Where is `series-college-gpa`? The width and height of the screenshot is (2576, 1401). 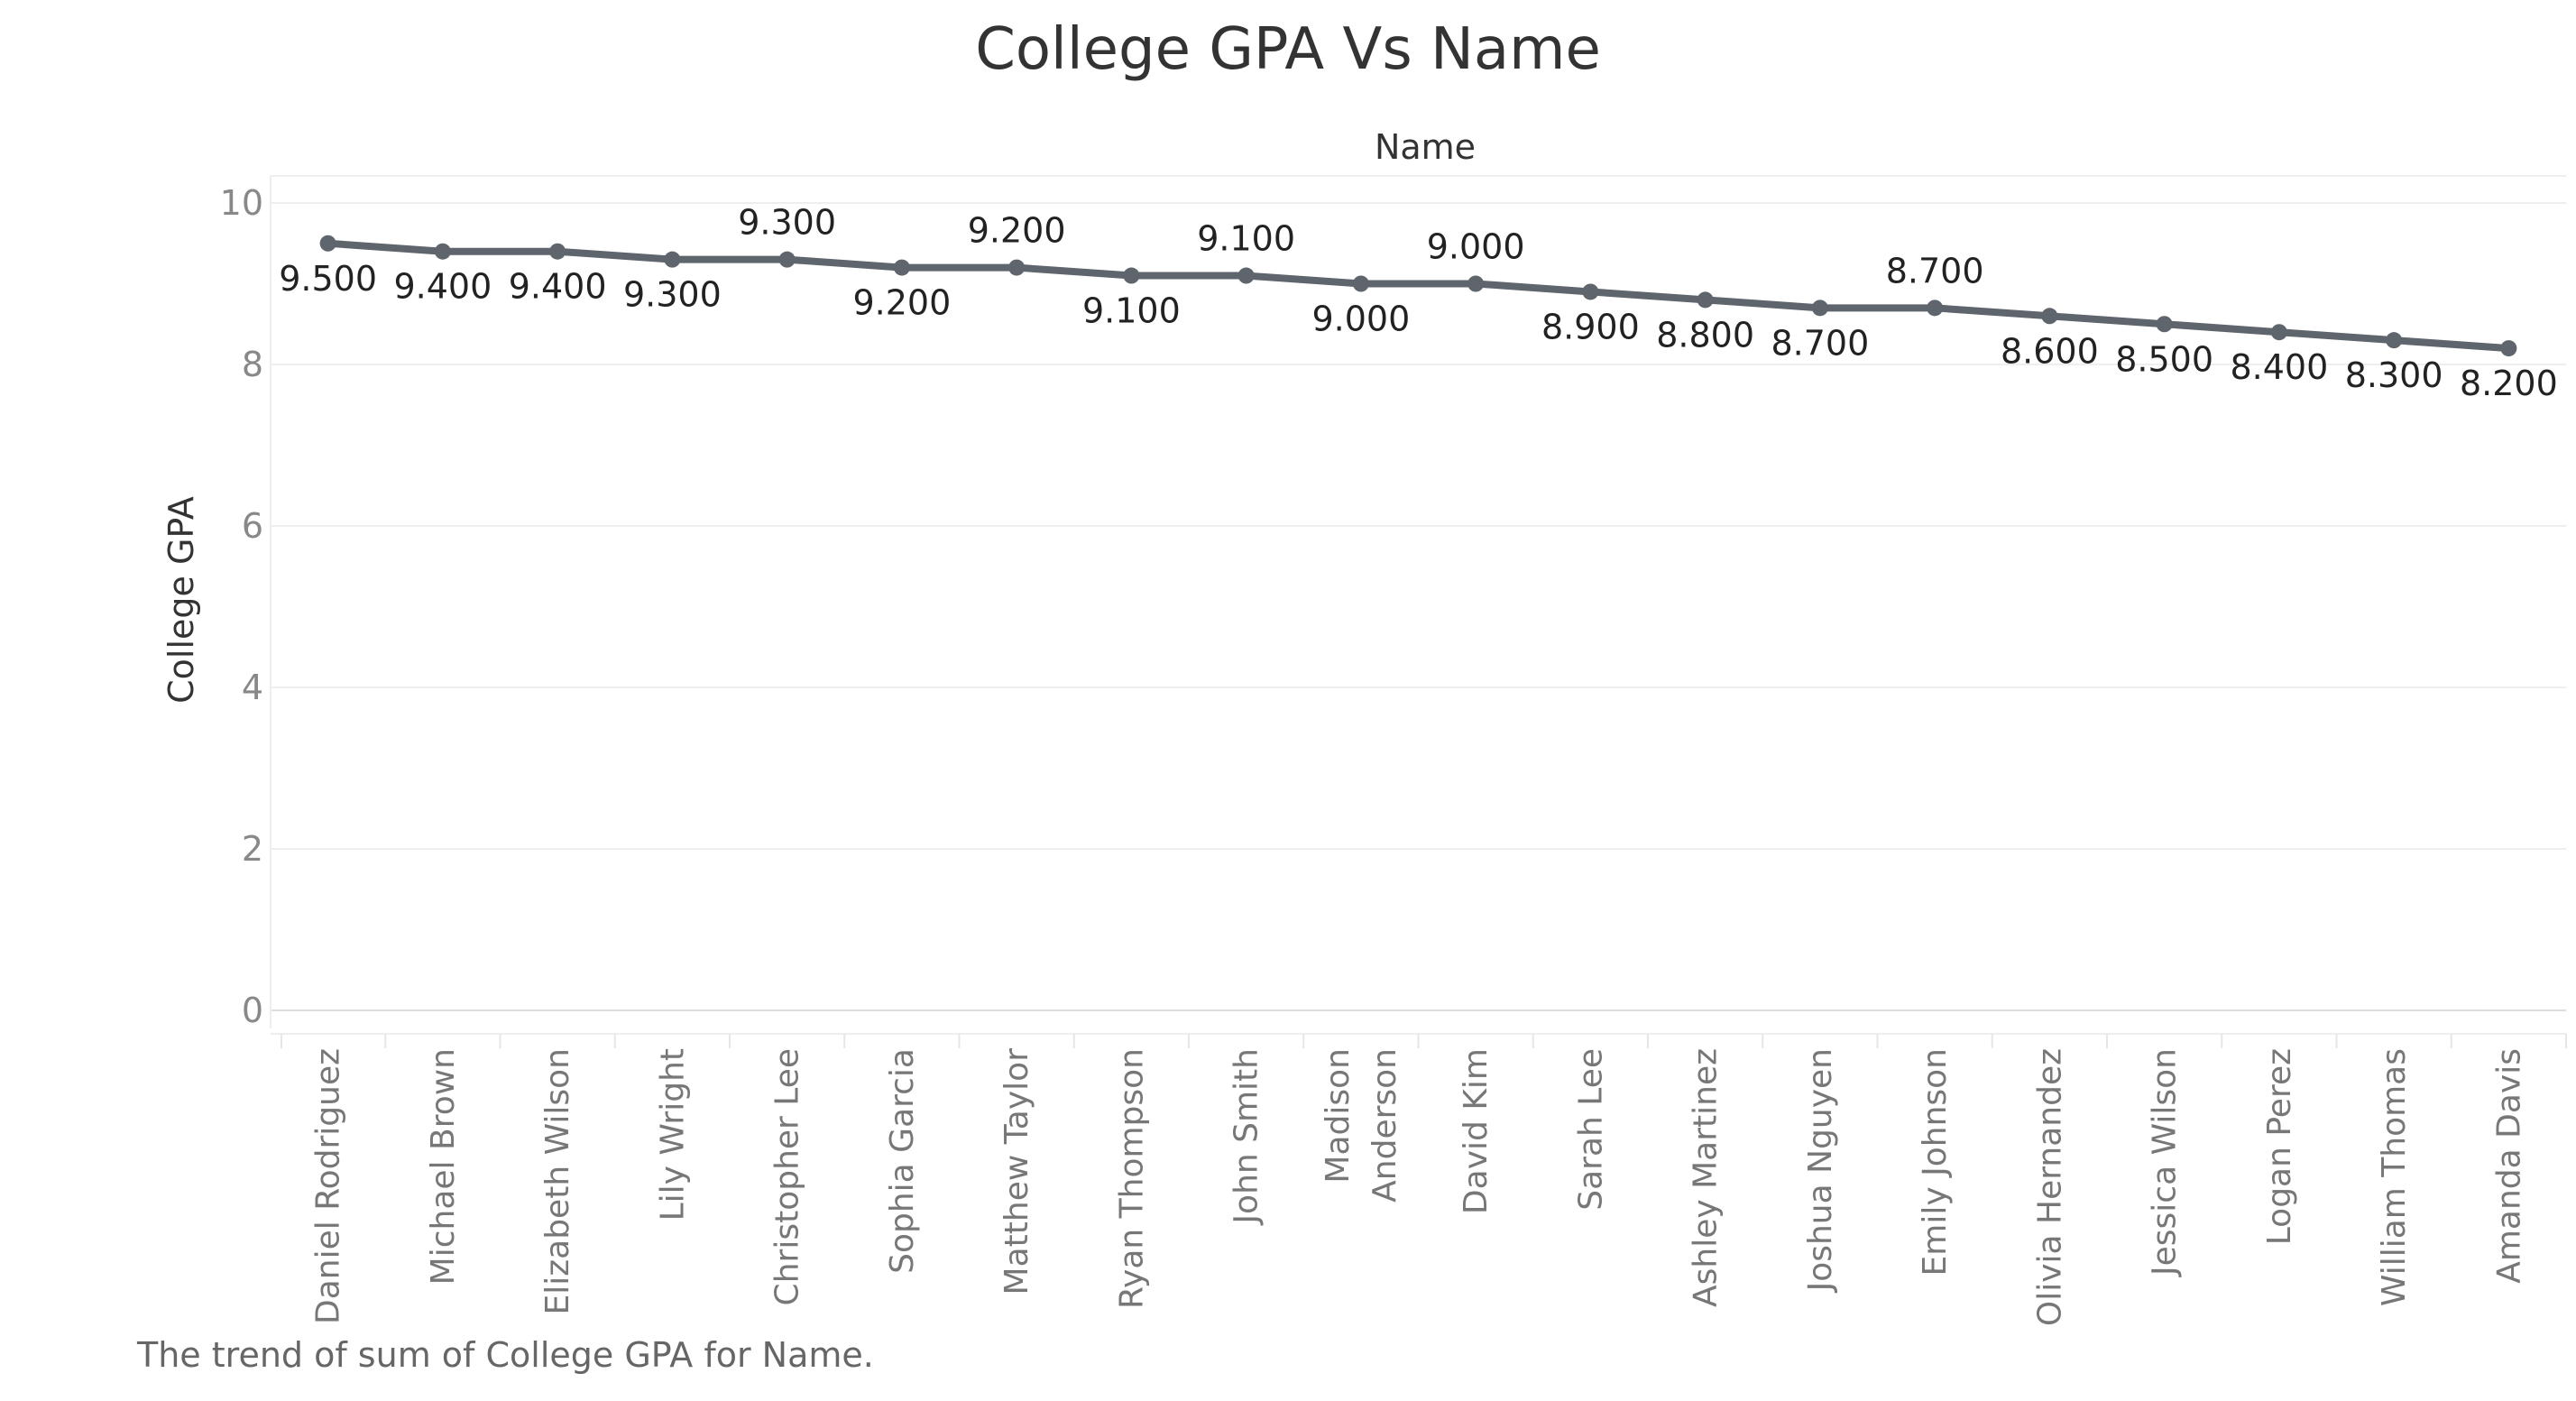
series-college-gpa is located at coordinates (1418, 296).